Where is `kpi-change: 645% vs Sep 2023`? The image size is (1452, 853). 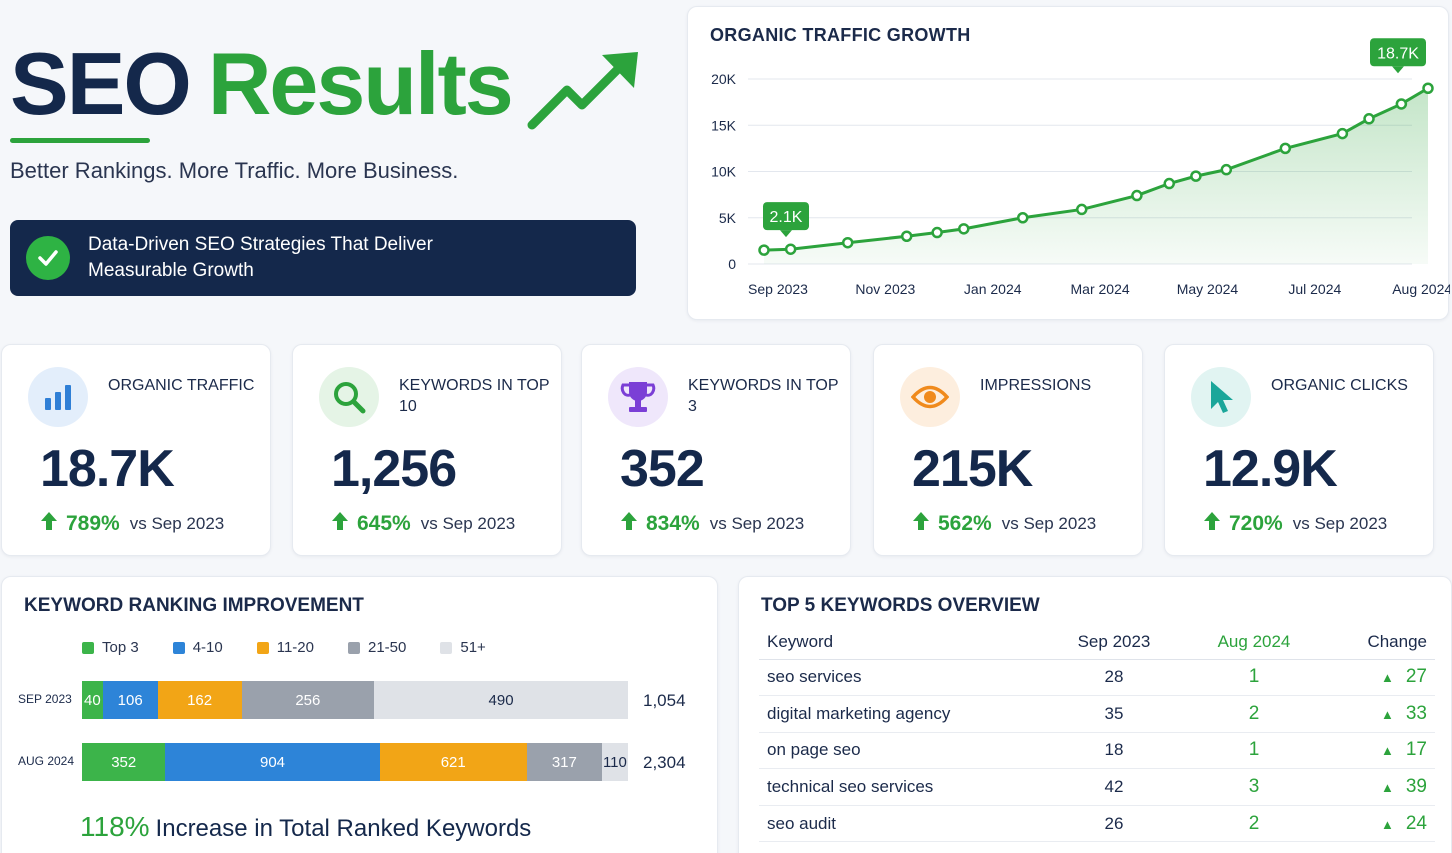 kpi-change: 645% vs Sep 2023 is located at coordinates (423, 523).